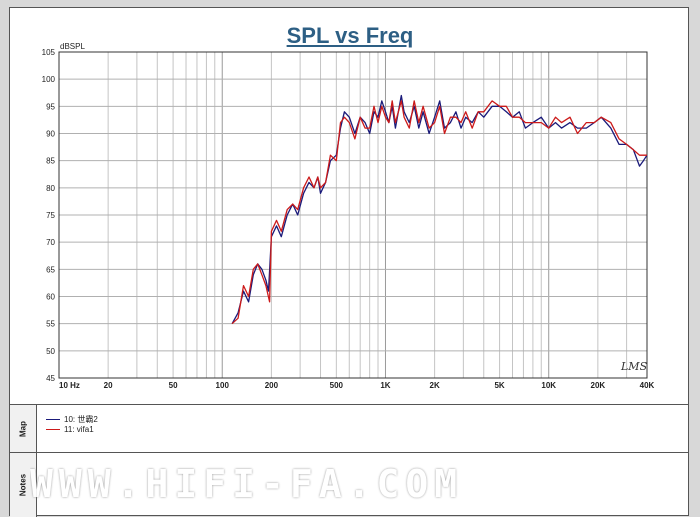 The image size is (700, 517). What do you see at coordinates (647, 385) in the screenshot?
I see `x-tick-label: 40K` at bounding box center [647, 385].